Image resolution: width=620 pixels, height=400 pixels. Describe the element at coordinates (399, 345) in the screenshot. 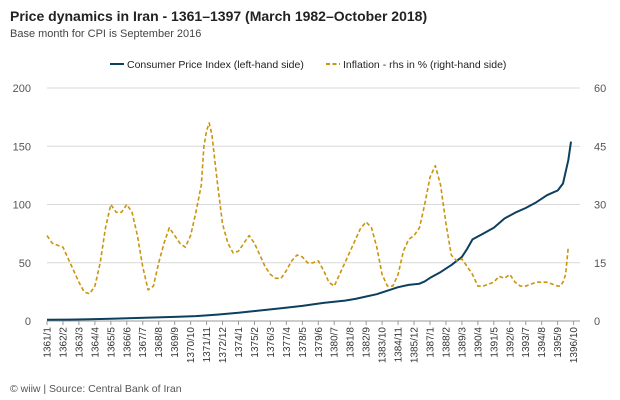

I see `x-tick-label: 1384/11` at that location.